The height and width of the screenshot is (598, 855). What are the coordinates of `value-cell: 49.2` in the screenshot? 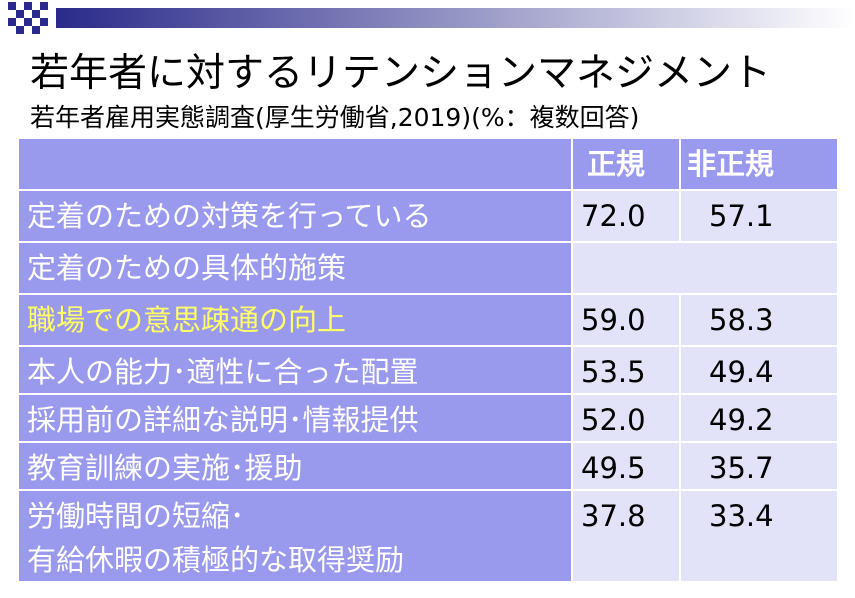 It's located at (759, 418).